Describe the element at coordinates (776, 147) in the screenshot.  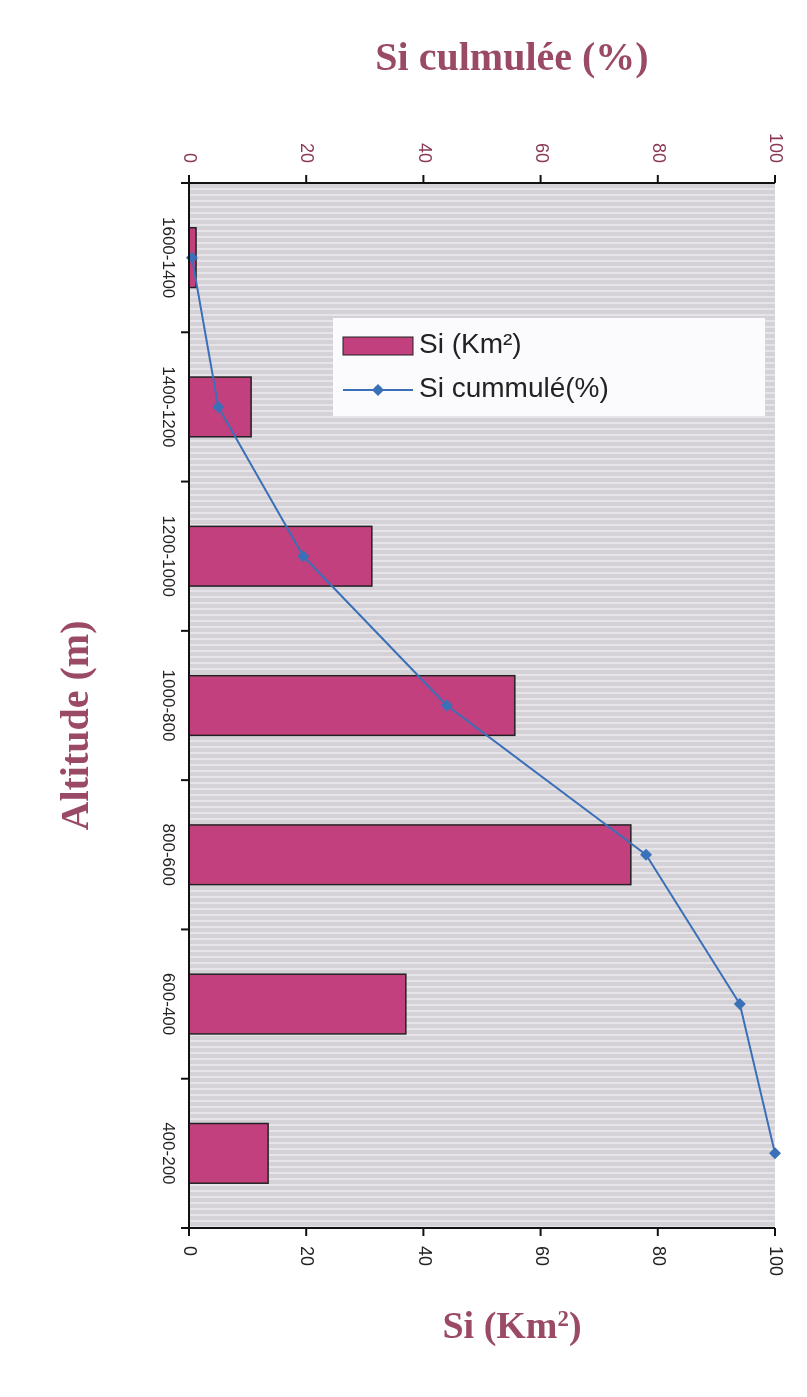
I see `x2-tick-label: 100` at that location.